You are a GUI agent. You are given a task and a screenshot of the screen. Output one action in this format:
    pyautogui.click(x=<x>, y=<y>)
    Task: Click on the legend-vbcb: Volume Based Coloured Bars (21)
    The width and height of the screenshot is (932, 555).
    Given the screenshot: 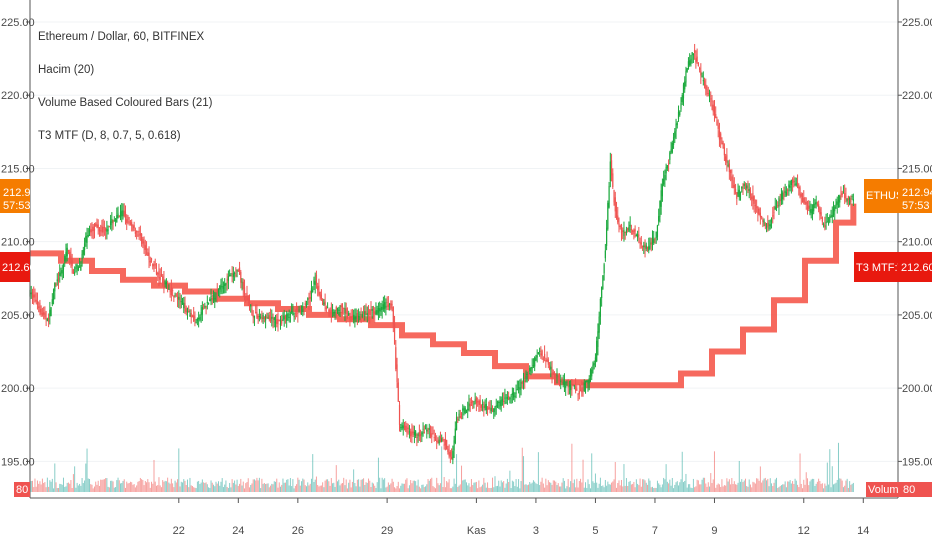 What is the action you would take?
    pyautogui.click(x=125, y=103)
    